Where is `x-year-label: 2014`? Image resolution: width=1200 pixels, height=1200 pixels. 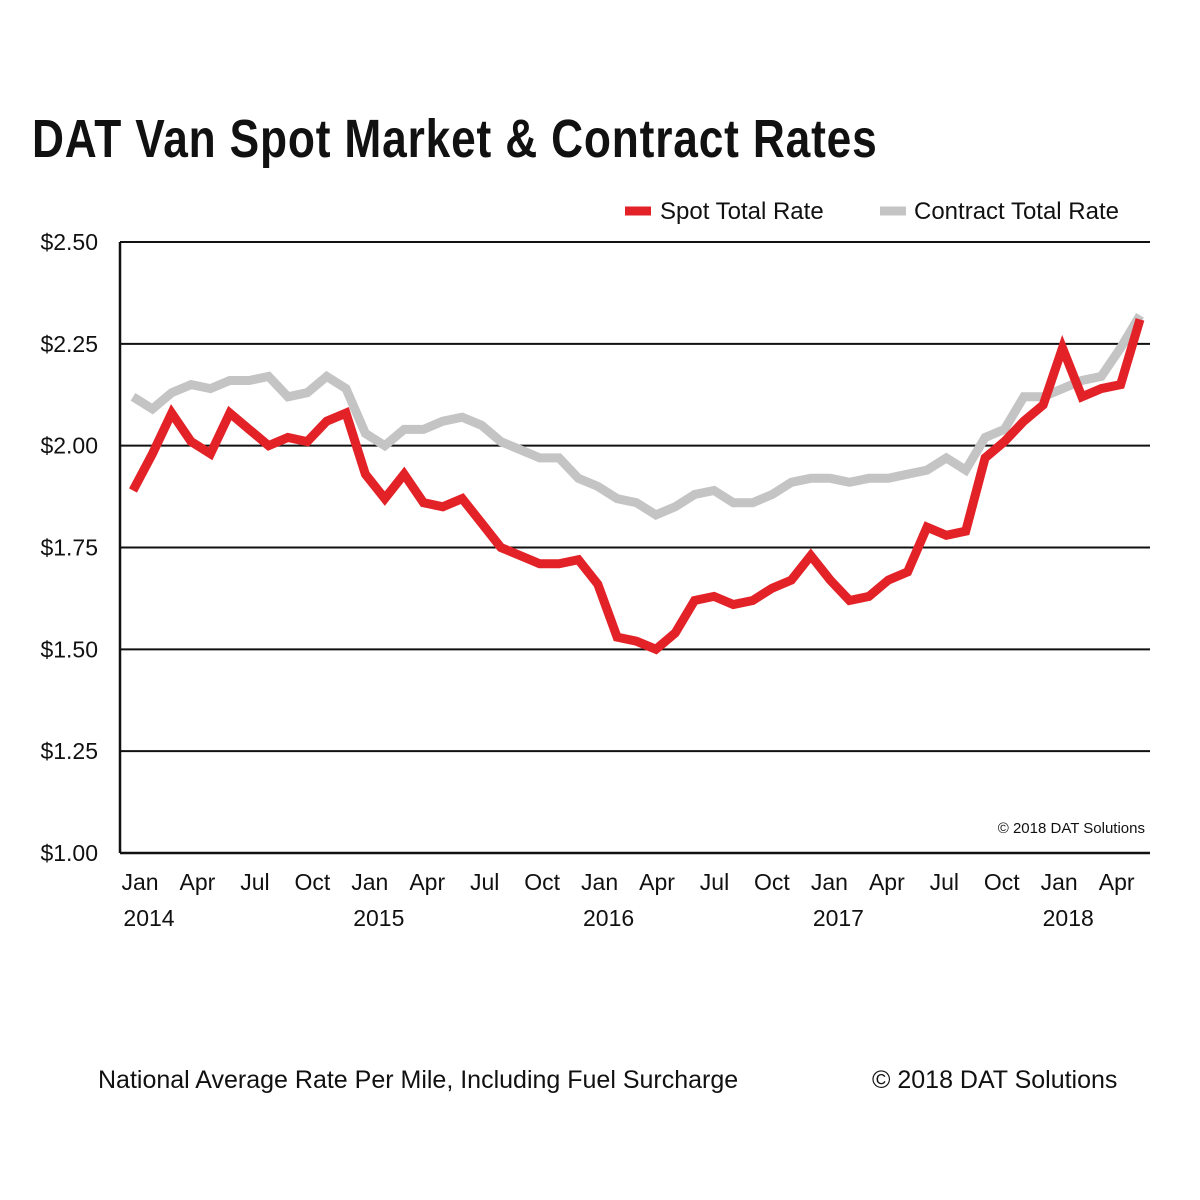 x-year-label: 2014 is located at coordinates (148, 918).